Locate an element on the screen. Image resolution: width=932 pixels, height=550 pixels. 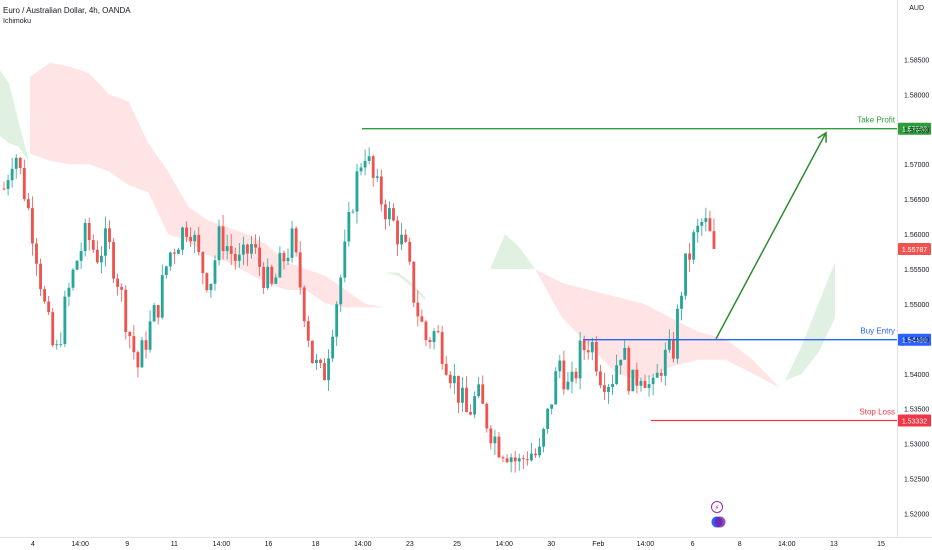
time-tick-label: 25 is located at coordinates (457, 544).